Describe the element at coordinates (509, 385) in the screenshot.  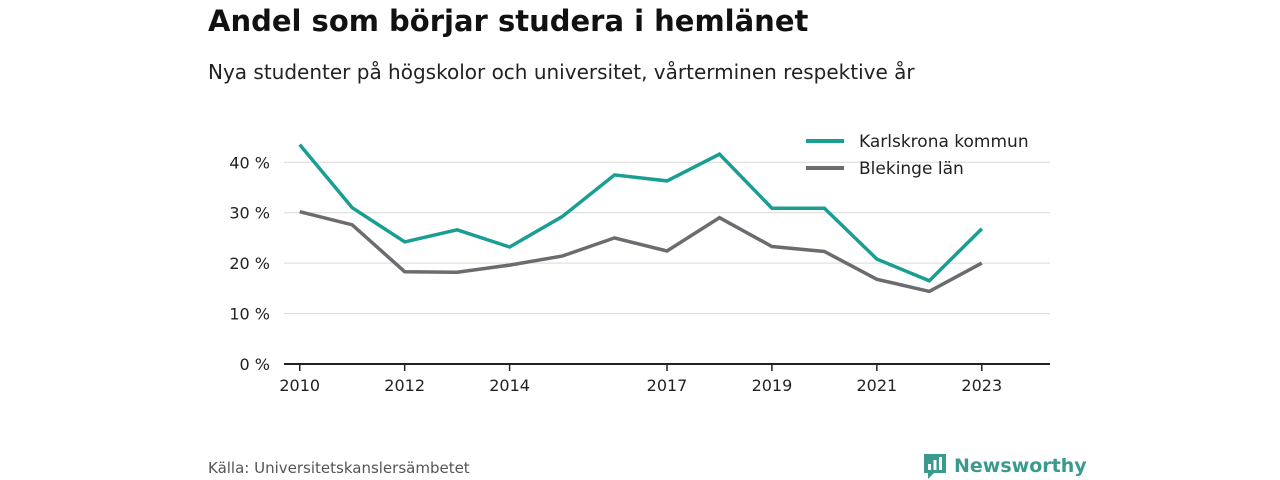
I see `x-tick-label: 2014` at that location.